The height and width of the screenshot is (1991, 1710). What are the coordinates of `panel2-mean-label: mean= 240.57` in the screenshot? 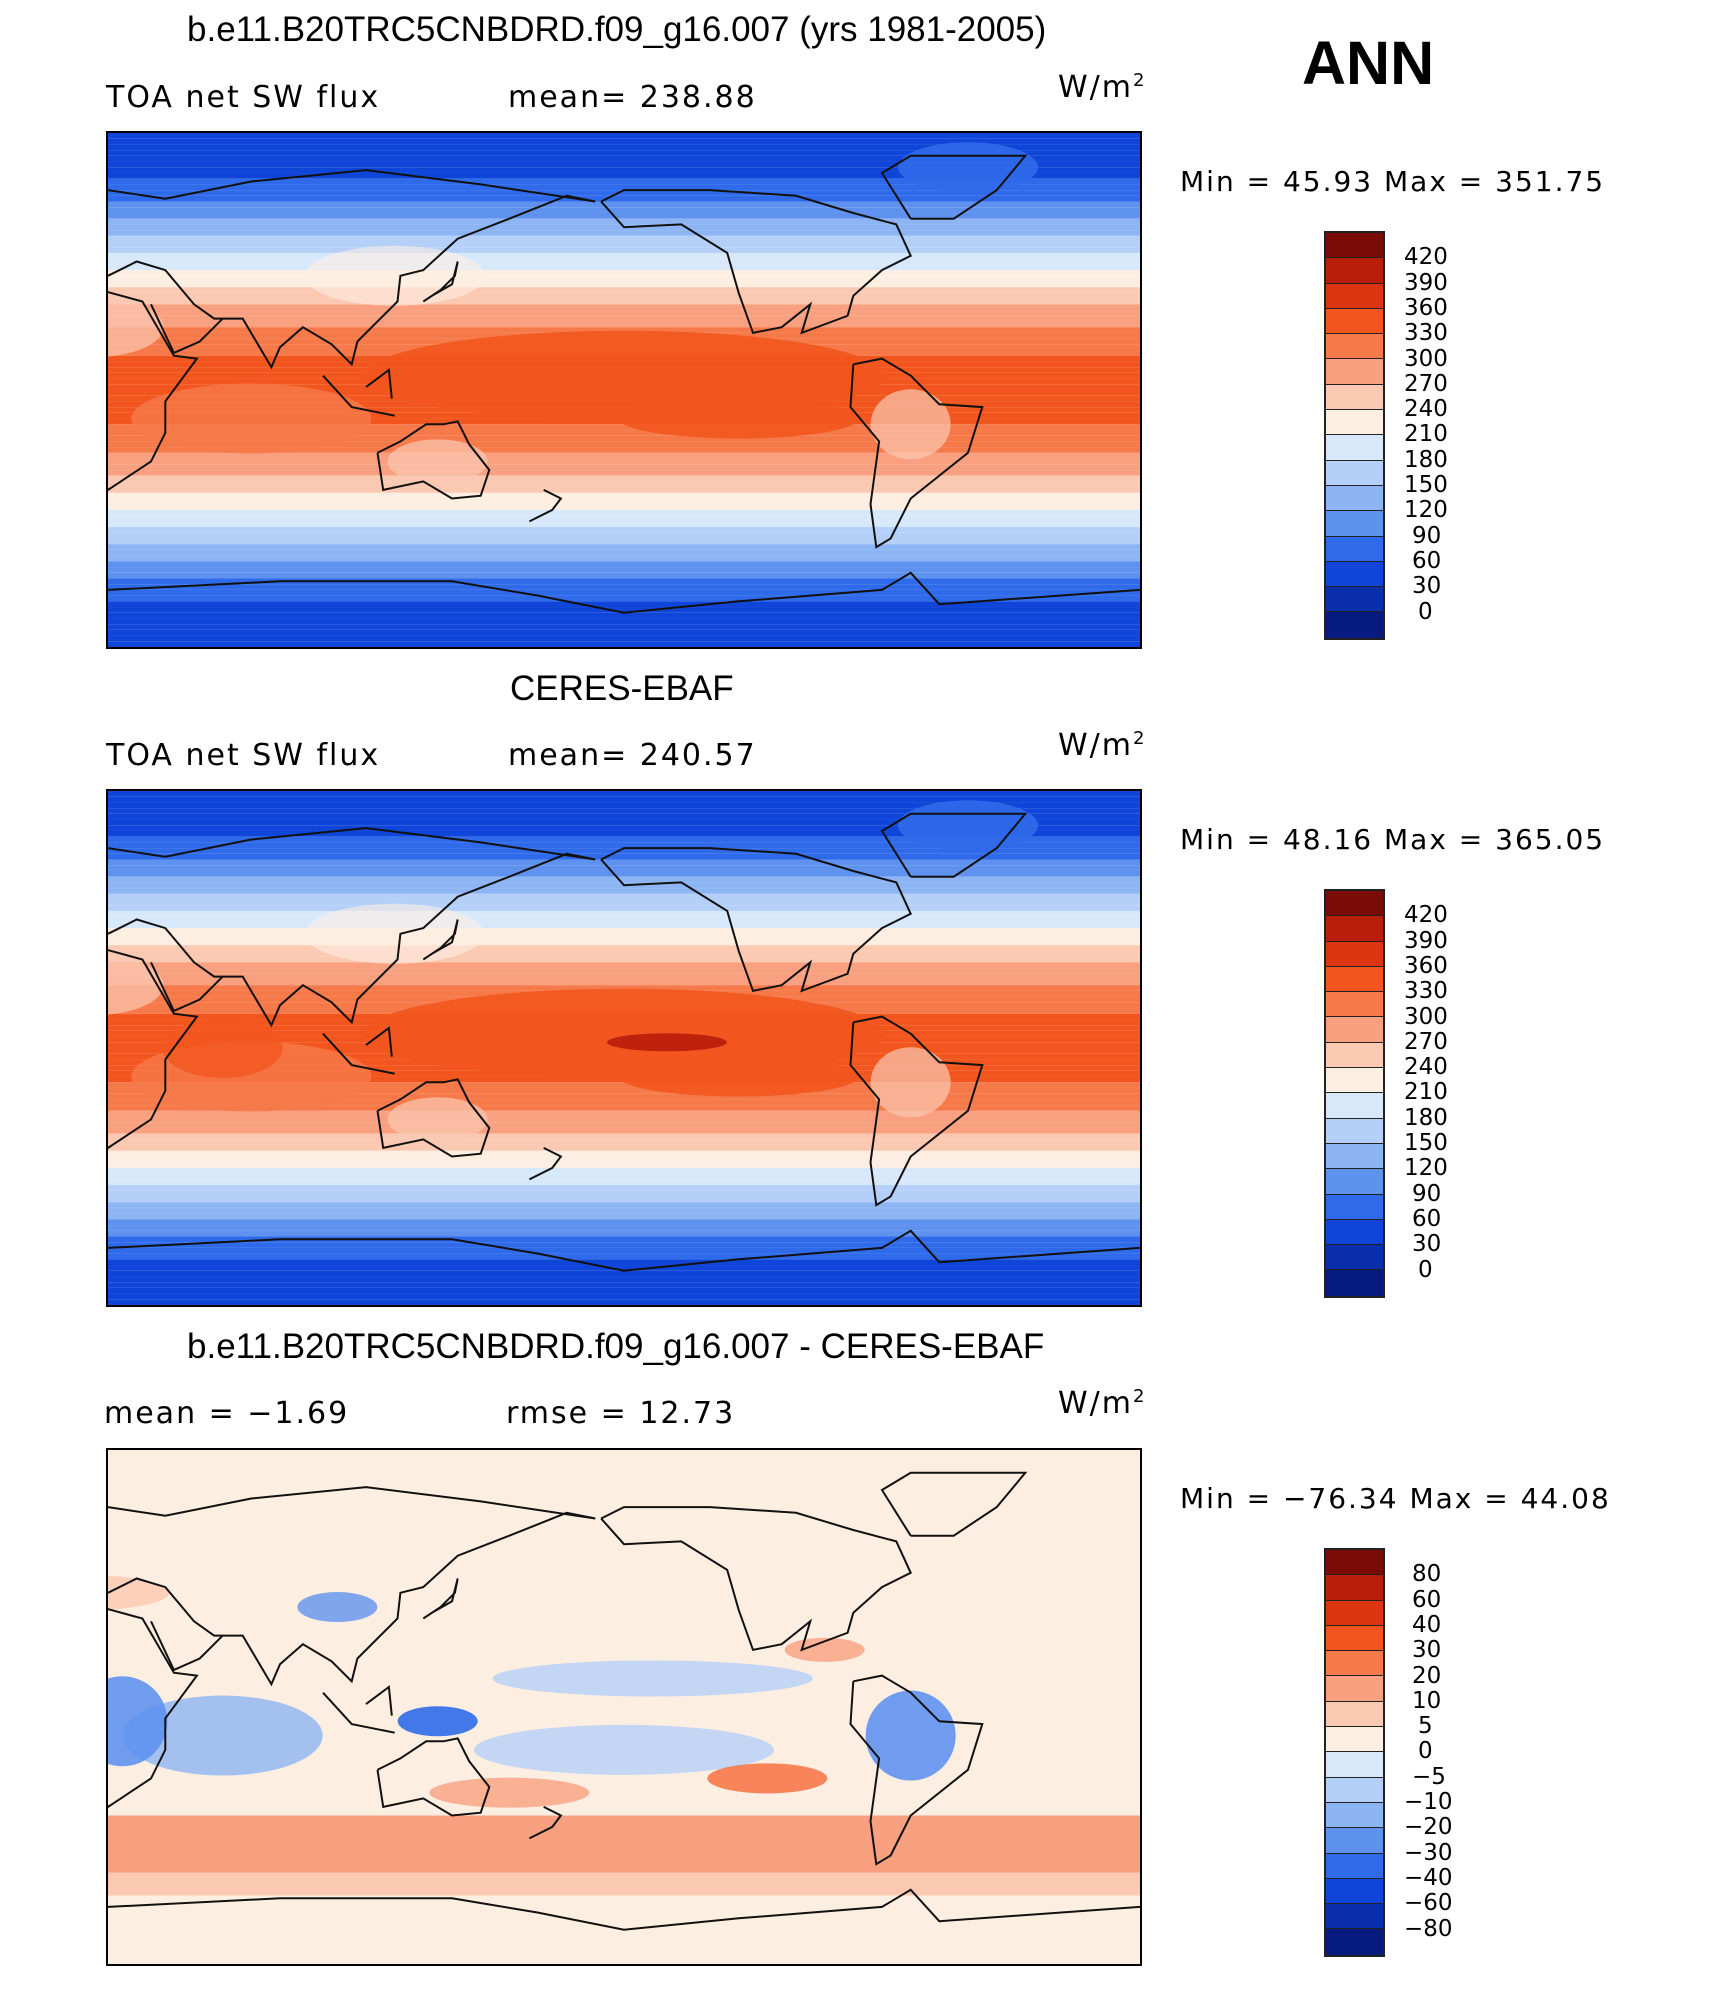 It's located at (632, 755).